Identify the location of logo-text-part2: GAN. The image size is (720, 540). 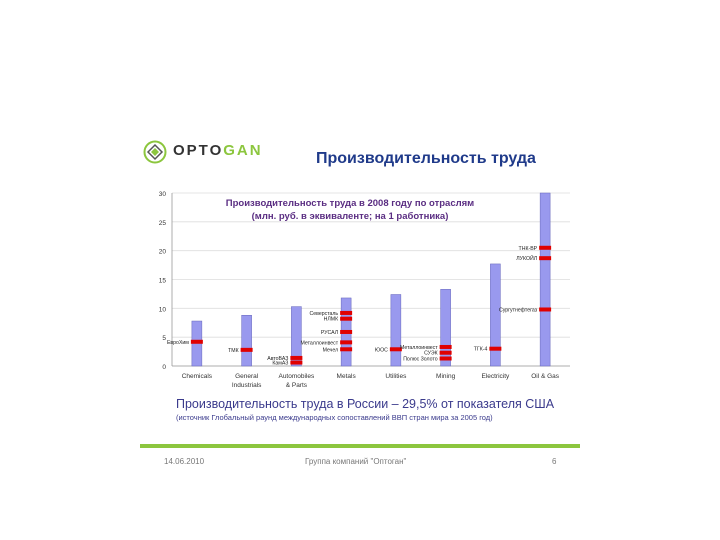
(243, 150).